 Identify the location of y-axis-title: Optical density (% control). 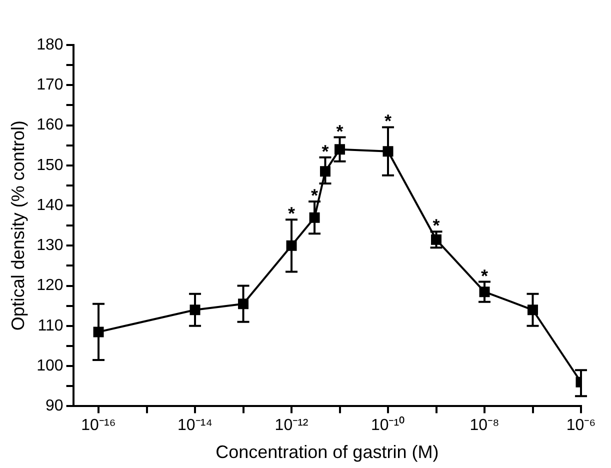
(18, 225).